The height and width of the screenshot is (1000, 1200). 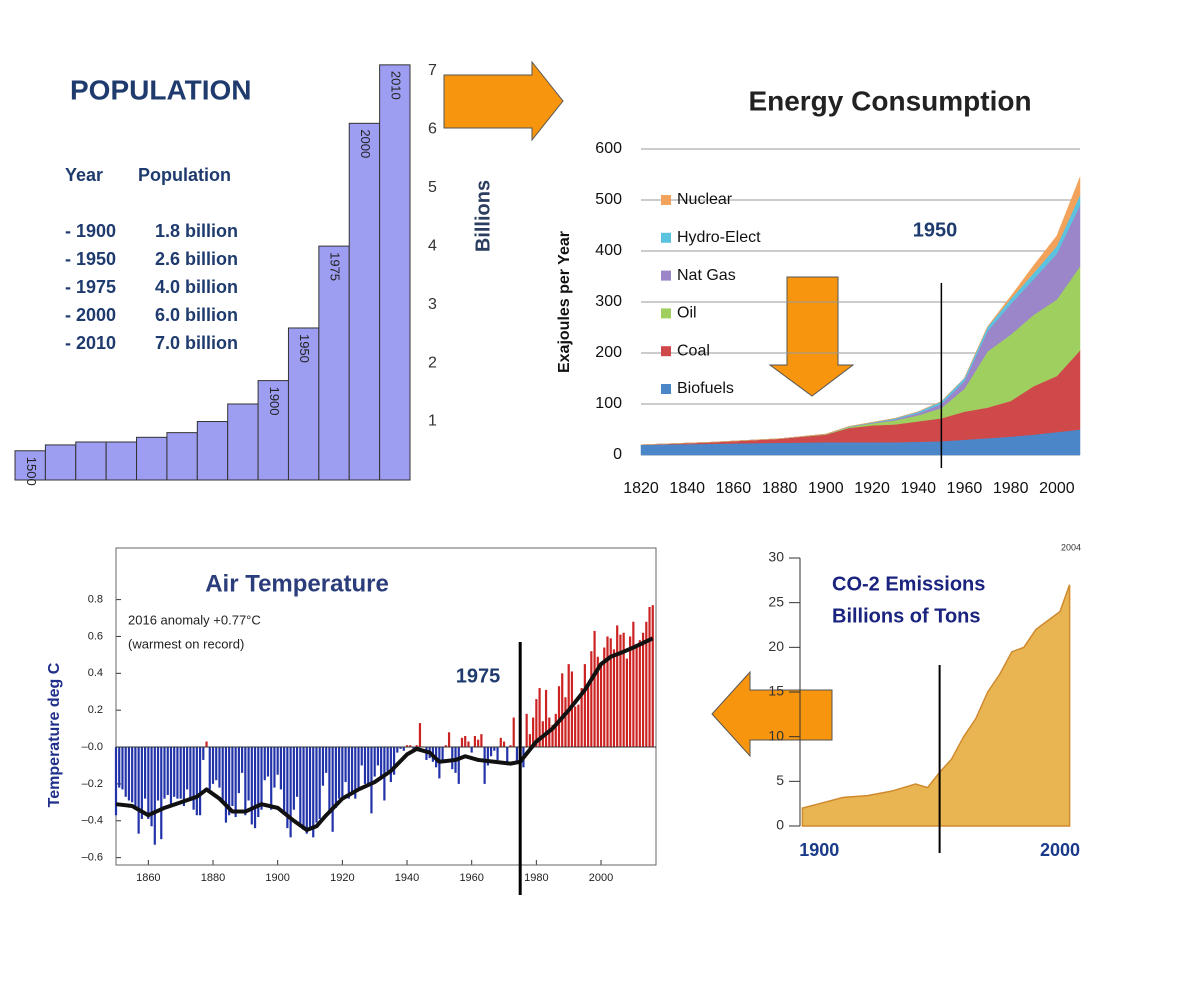 I want to click on bar-label: 1900, so click(x=274, y=401).